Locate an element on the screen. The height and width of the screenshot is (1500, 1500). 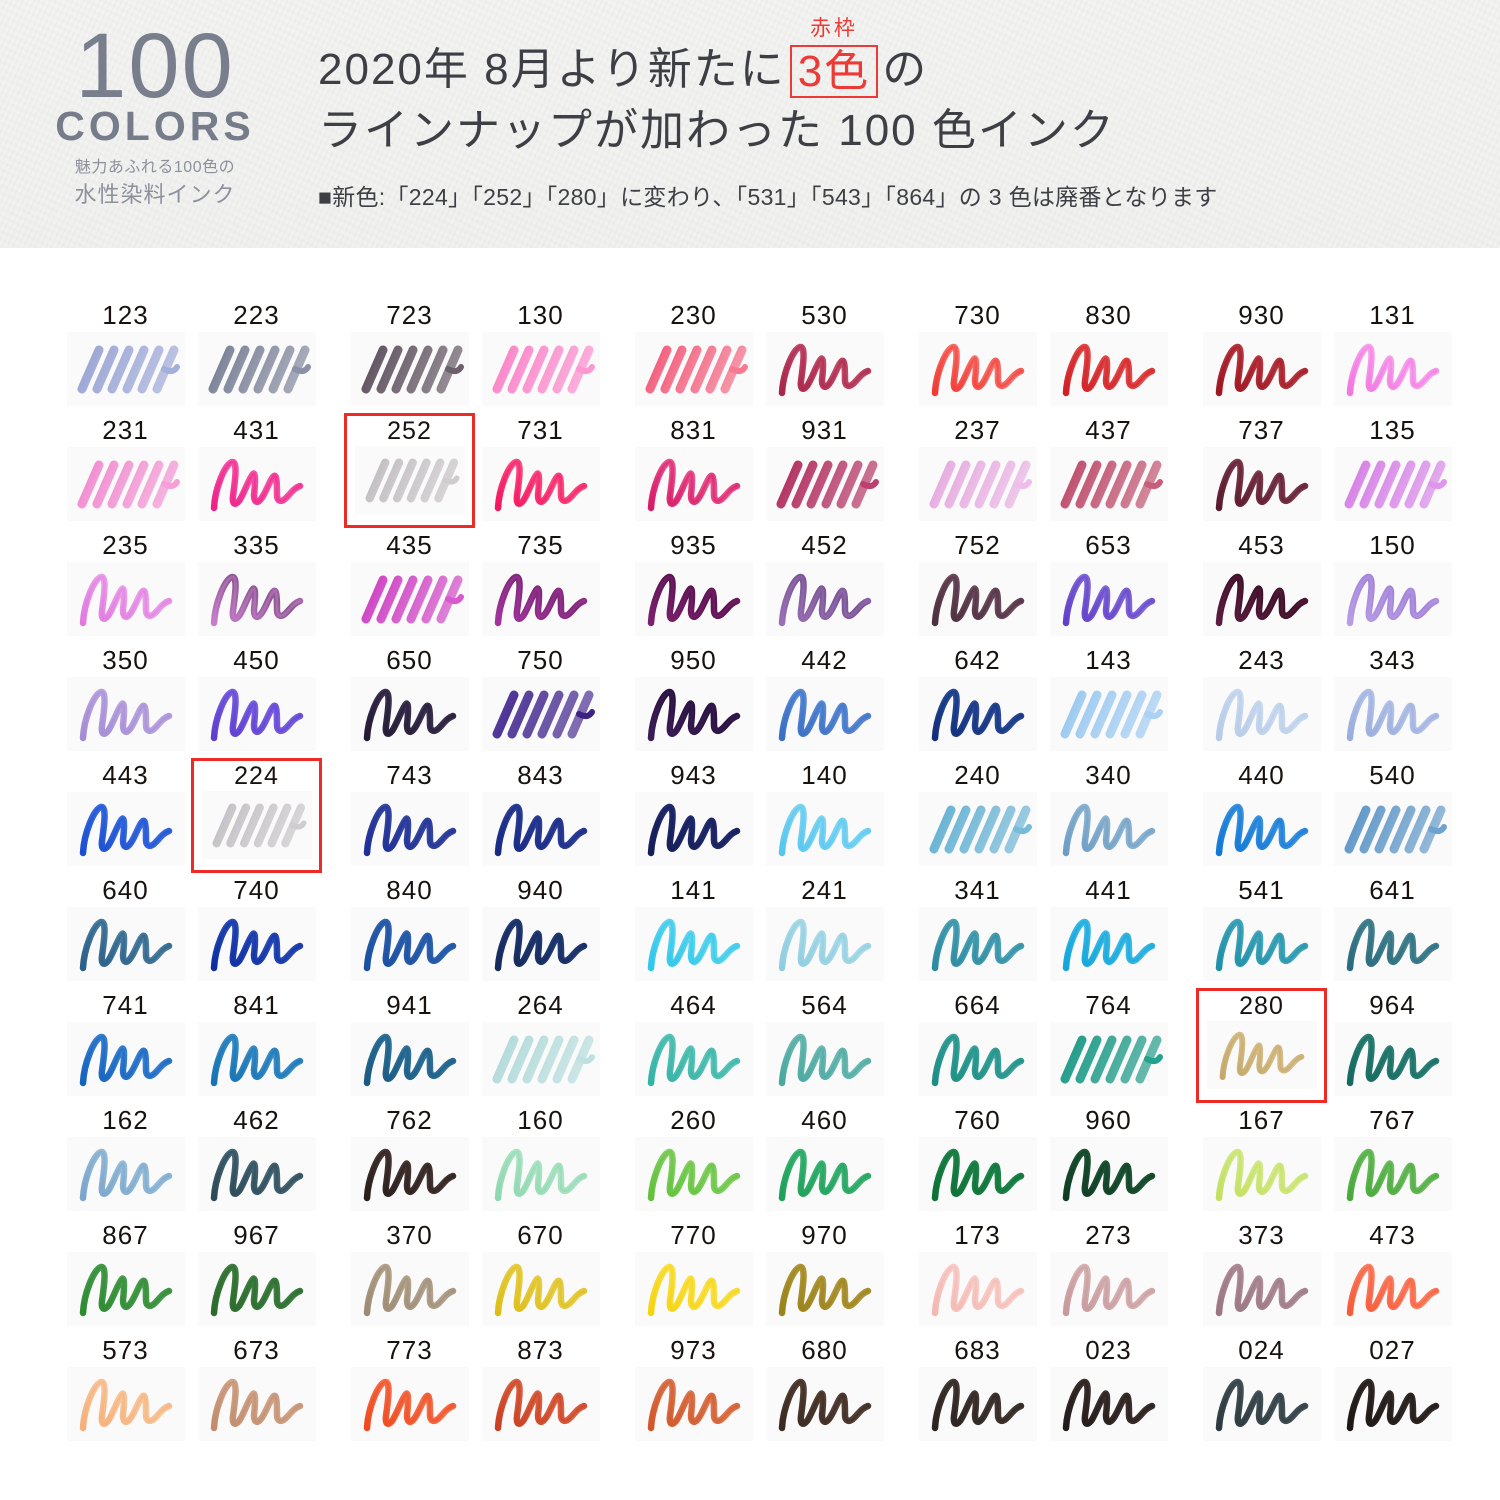
swatch-cell: 670 is located at coordinates (540, 1275).